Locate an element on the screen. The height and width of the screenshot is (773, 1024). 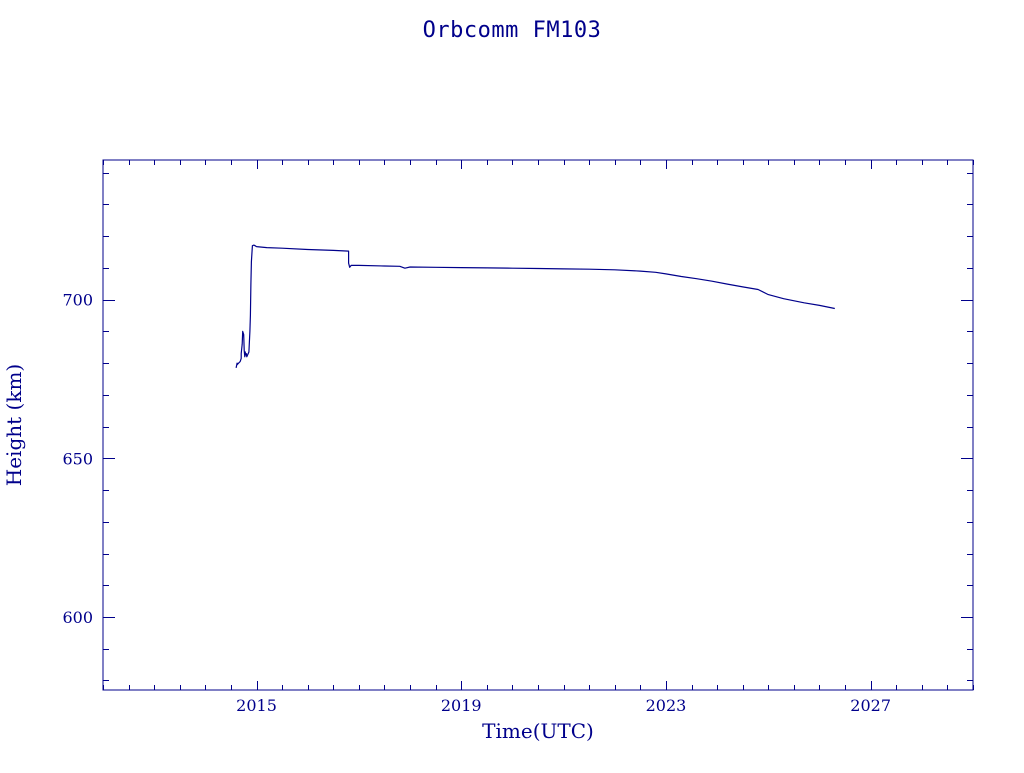
x-axis-title: Time(UTC) is located at coordinates (538, 731).